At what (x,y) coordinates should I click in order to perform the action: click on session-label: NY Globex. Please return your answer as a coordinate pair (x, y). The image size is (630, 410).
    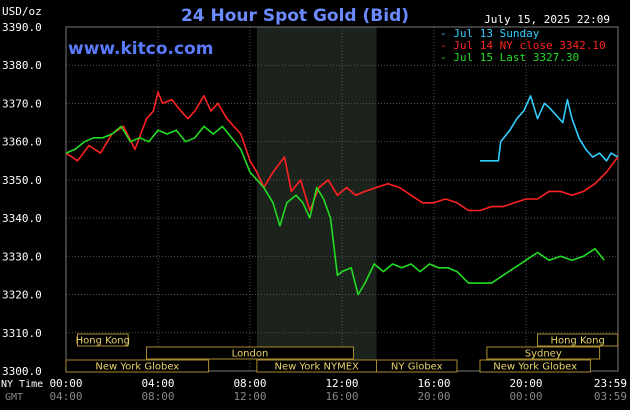
    Looking at the image, I should click on (417, 367).